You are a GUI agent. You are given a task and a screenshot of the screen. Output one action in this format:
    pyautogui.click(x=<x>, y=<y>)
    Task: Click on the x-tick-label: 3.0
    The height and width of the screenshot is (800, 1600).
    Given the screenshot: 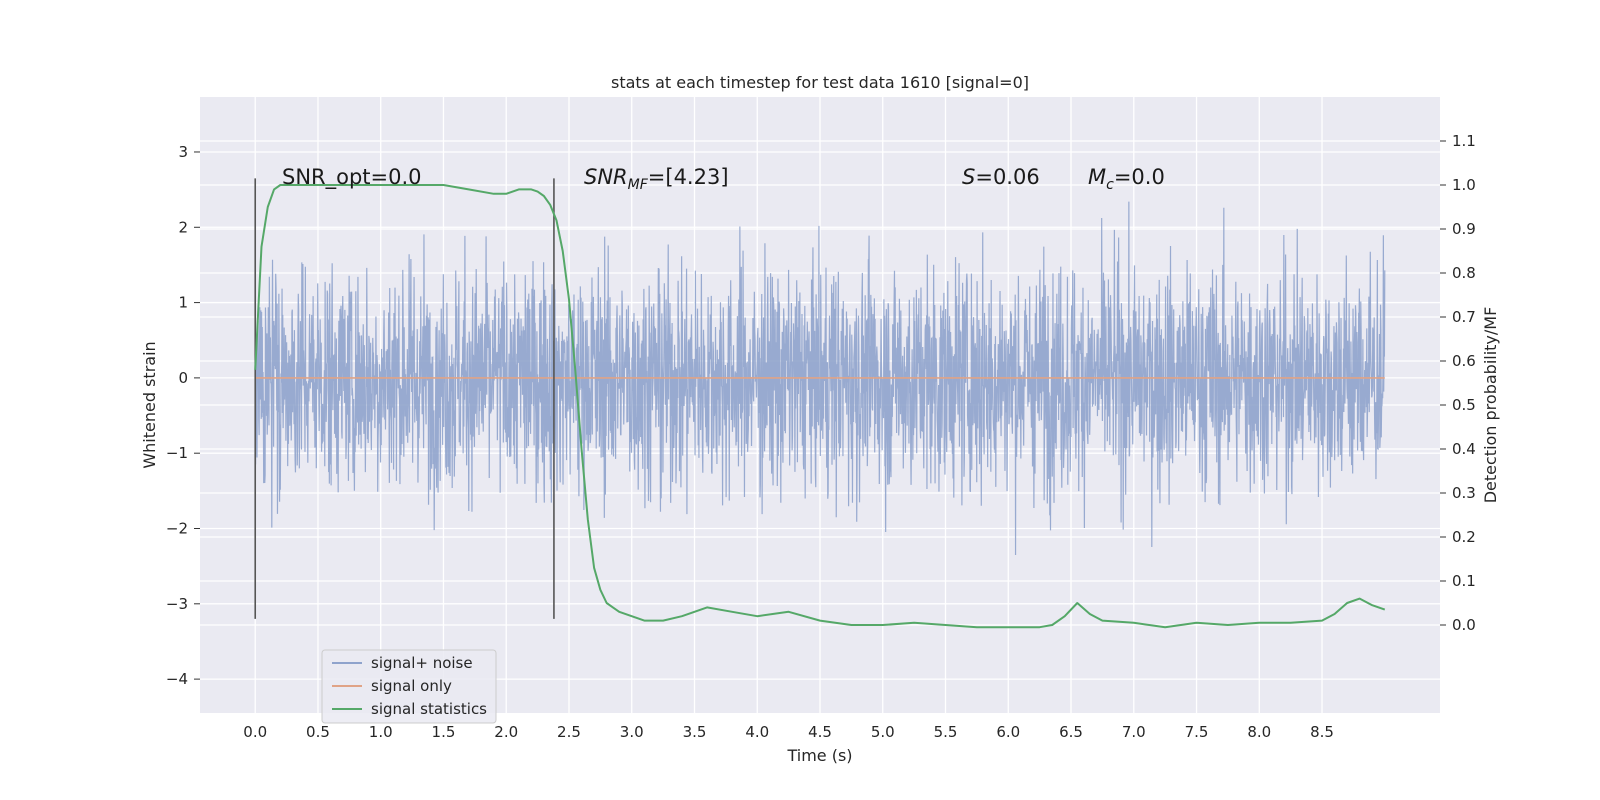 What is the action you would take?
    pyautogui.click(x=632, y=732)
    